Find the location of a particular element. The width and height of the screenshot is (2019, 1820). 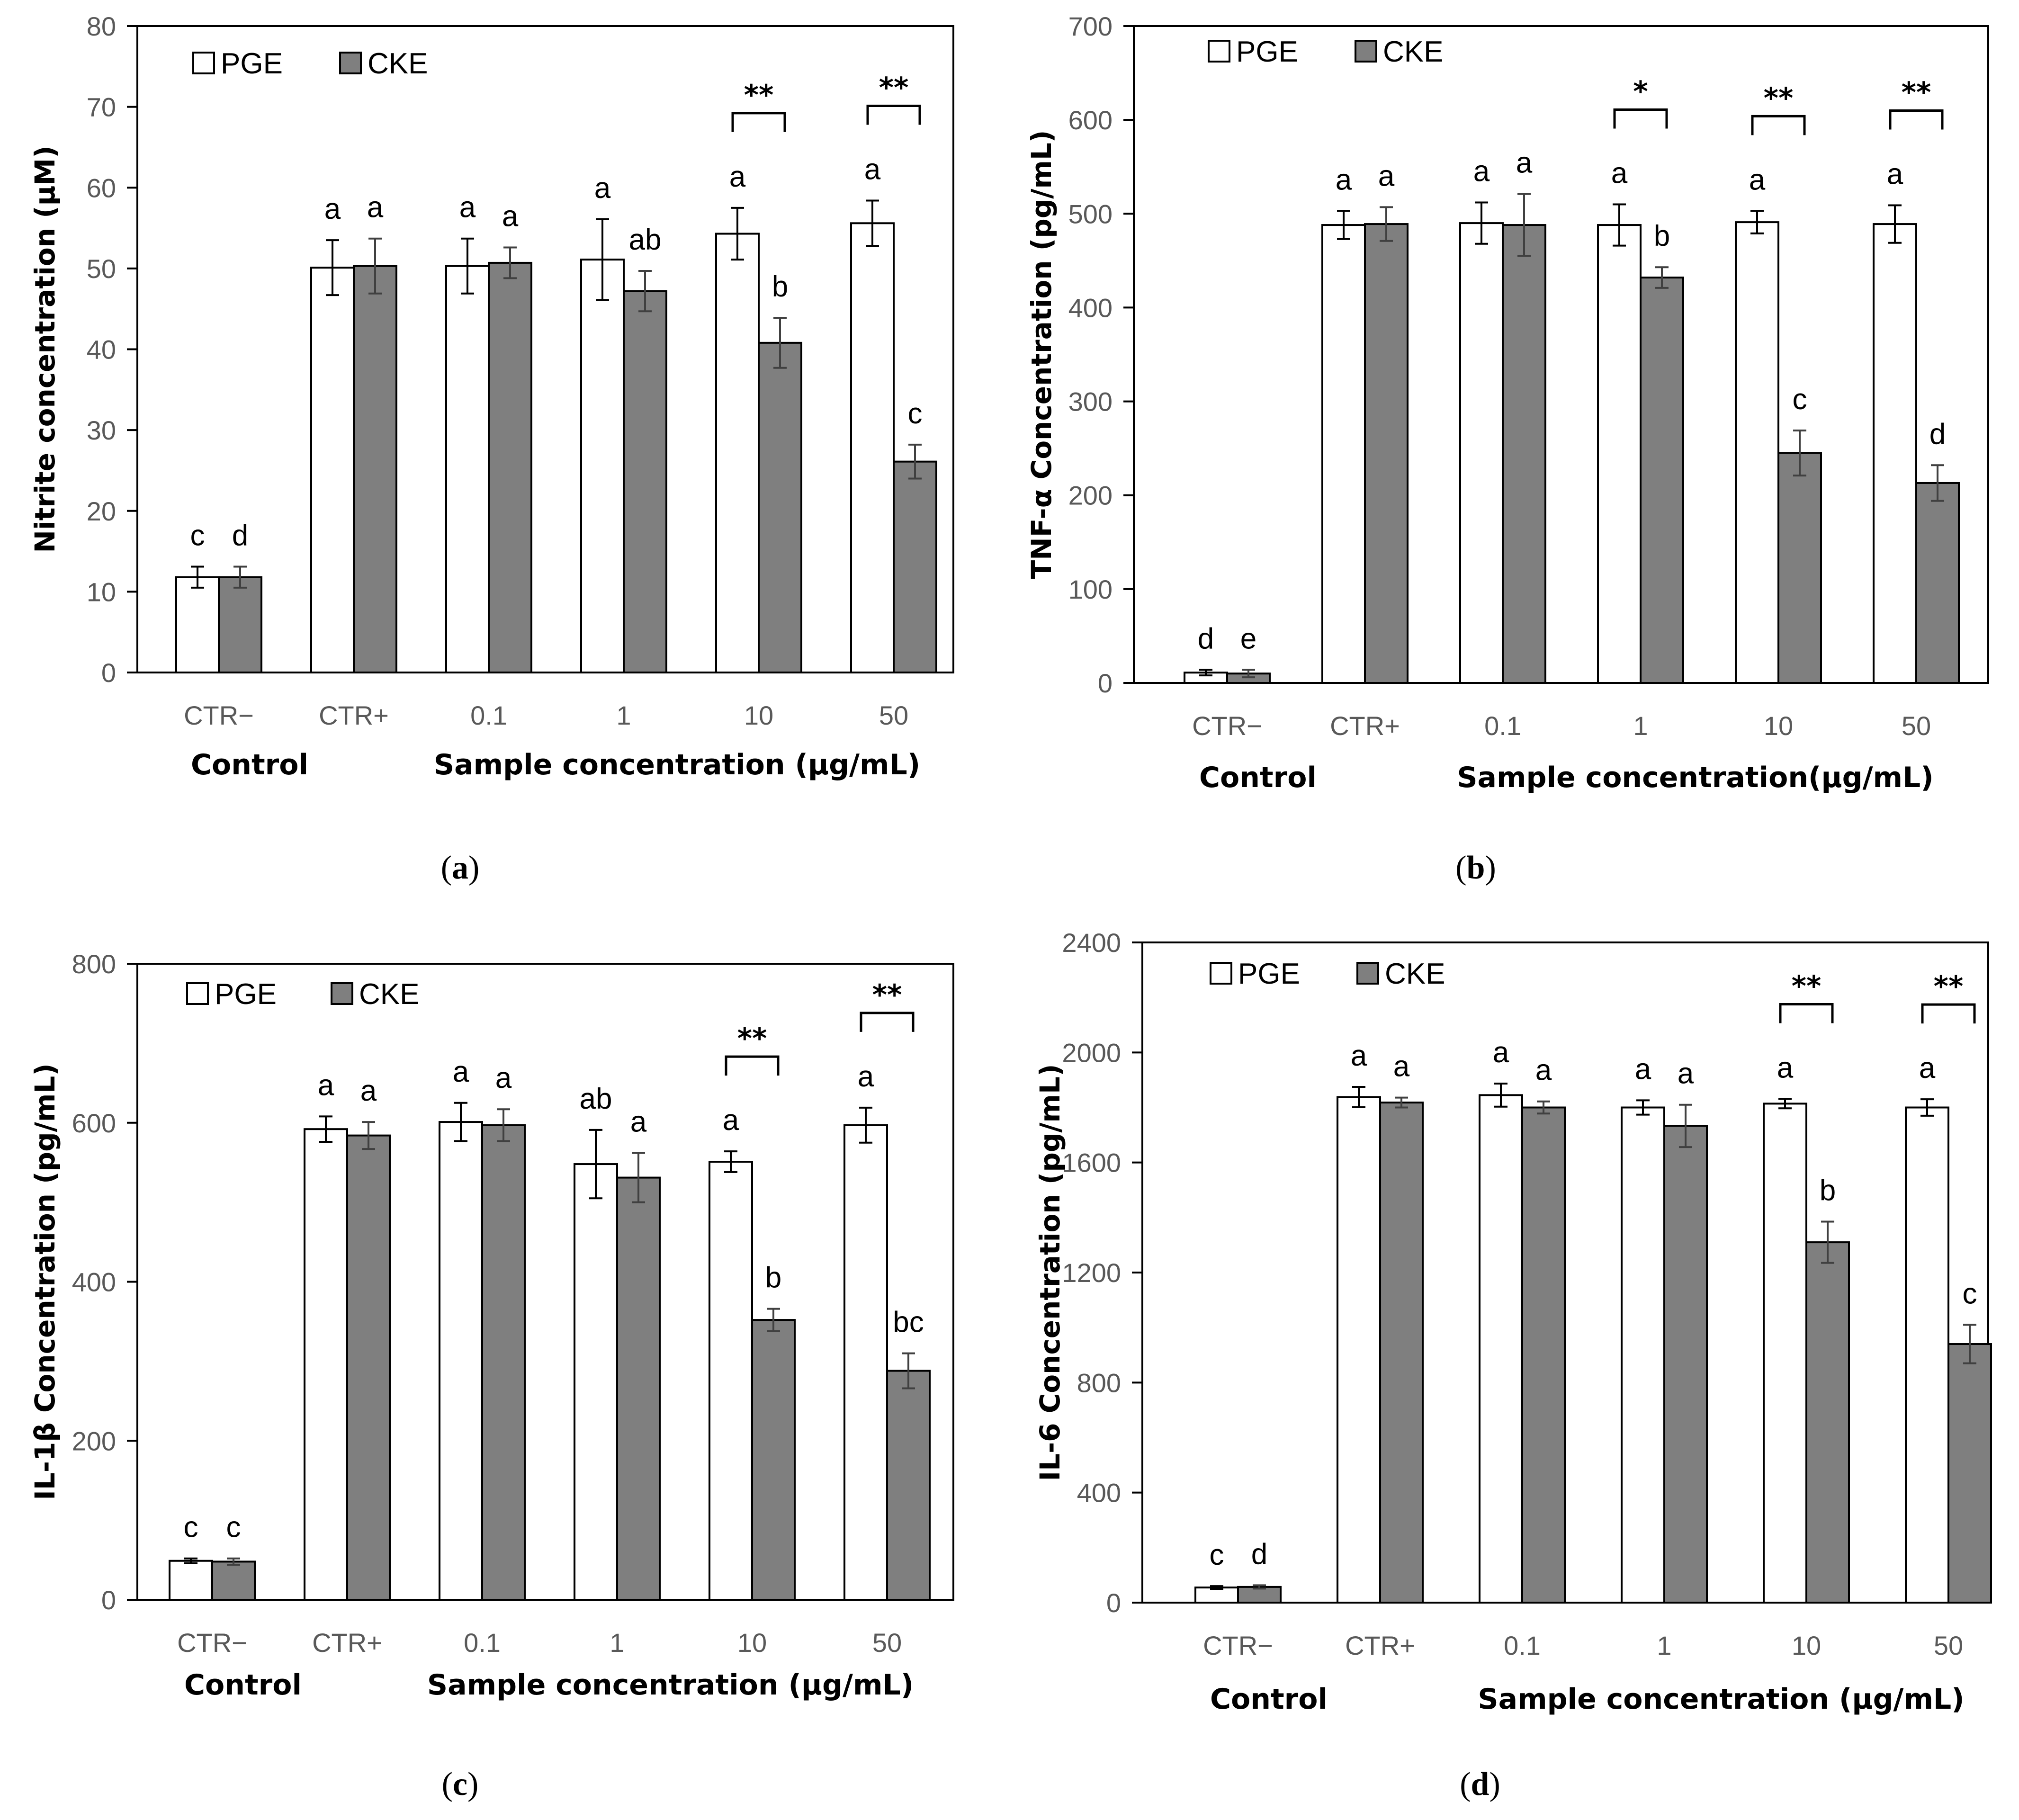

panel-label-letter: c is located at coordinates (460, 1784).